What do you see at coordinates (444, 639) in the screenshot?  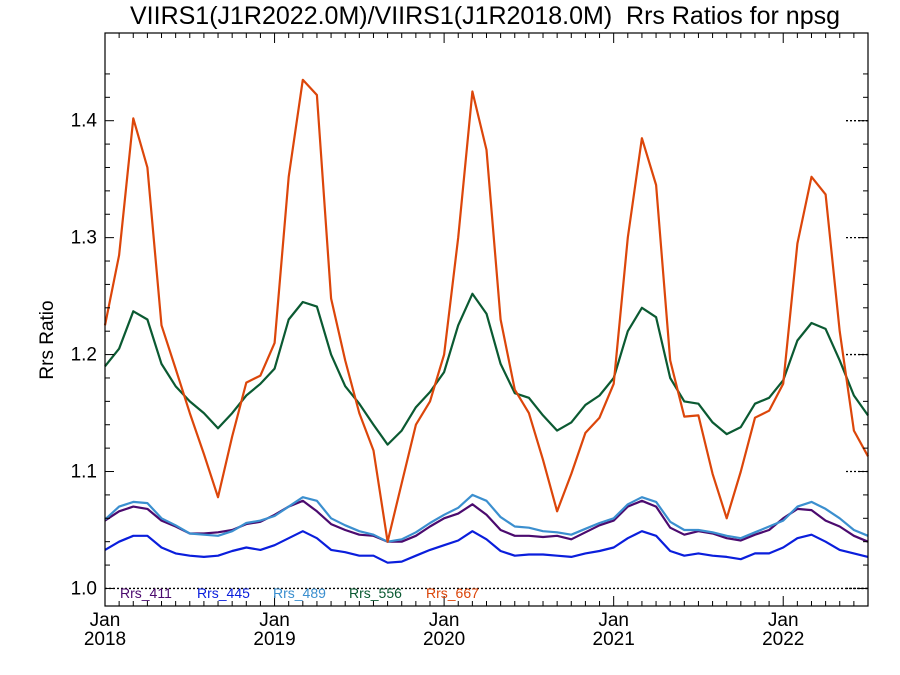 I see `x-tick-label: 2020` at bounding box center [444, 639].